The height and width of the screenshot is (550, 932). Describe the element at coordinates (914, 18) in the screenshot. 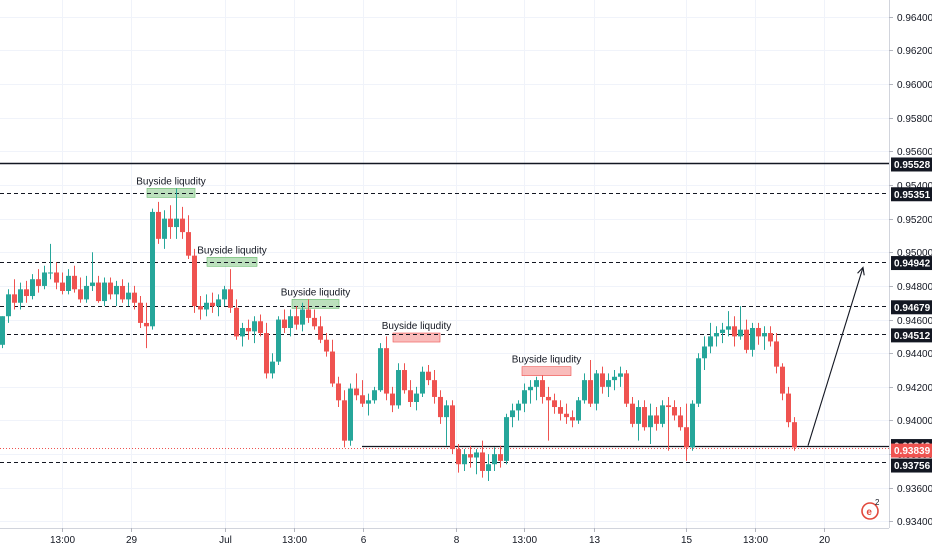

I see `price-tick-label: 0.96400` at that location.